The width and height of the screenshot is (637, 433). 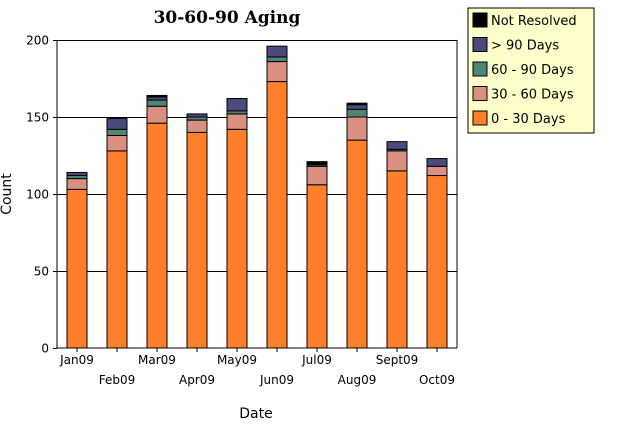 What do you see at coordinates (45, 349) in the screenshot?
I see `y-tick-label: 0` at bounding box center [45, 349].